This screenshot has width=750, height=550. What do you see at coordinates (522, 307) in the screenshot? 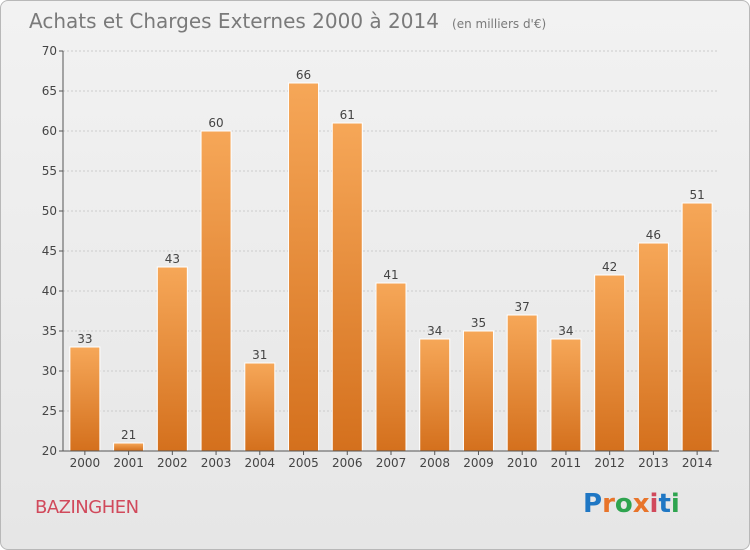
I see `data-label: 37` at bounding box center [522, 307].